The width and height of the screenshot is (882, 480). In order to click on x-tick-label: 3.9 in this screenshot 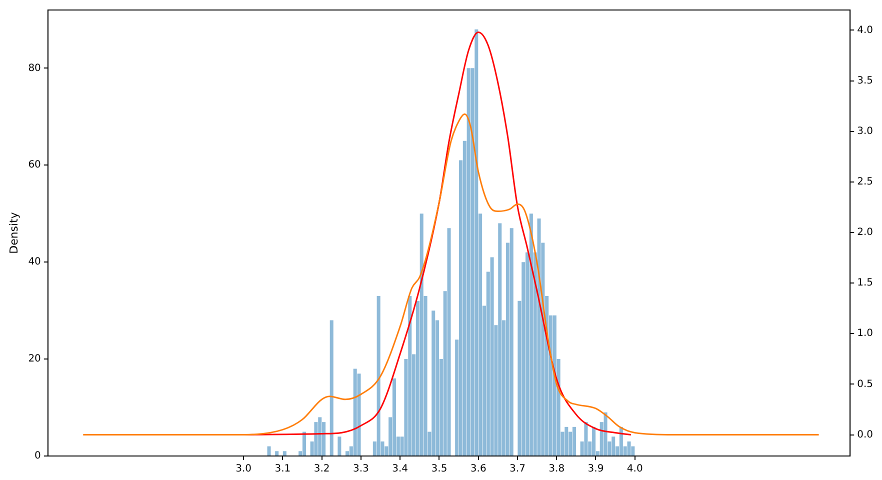, I will do `click(596, 469)`.